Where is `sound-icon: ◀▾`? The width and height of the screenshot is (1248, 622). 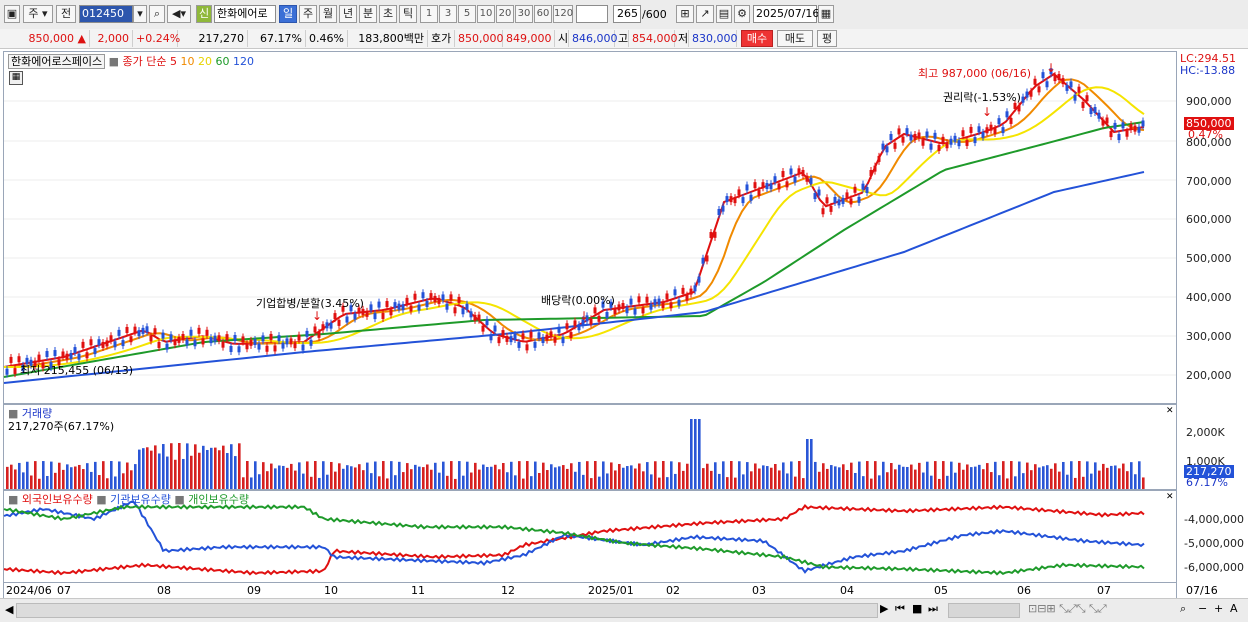 sound-icon: ◀▾ is located at coordinates (179, 14).